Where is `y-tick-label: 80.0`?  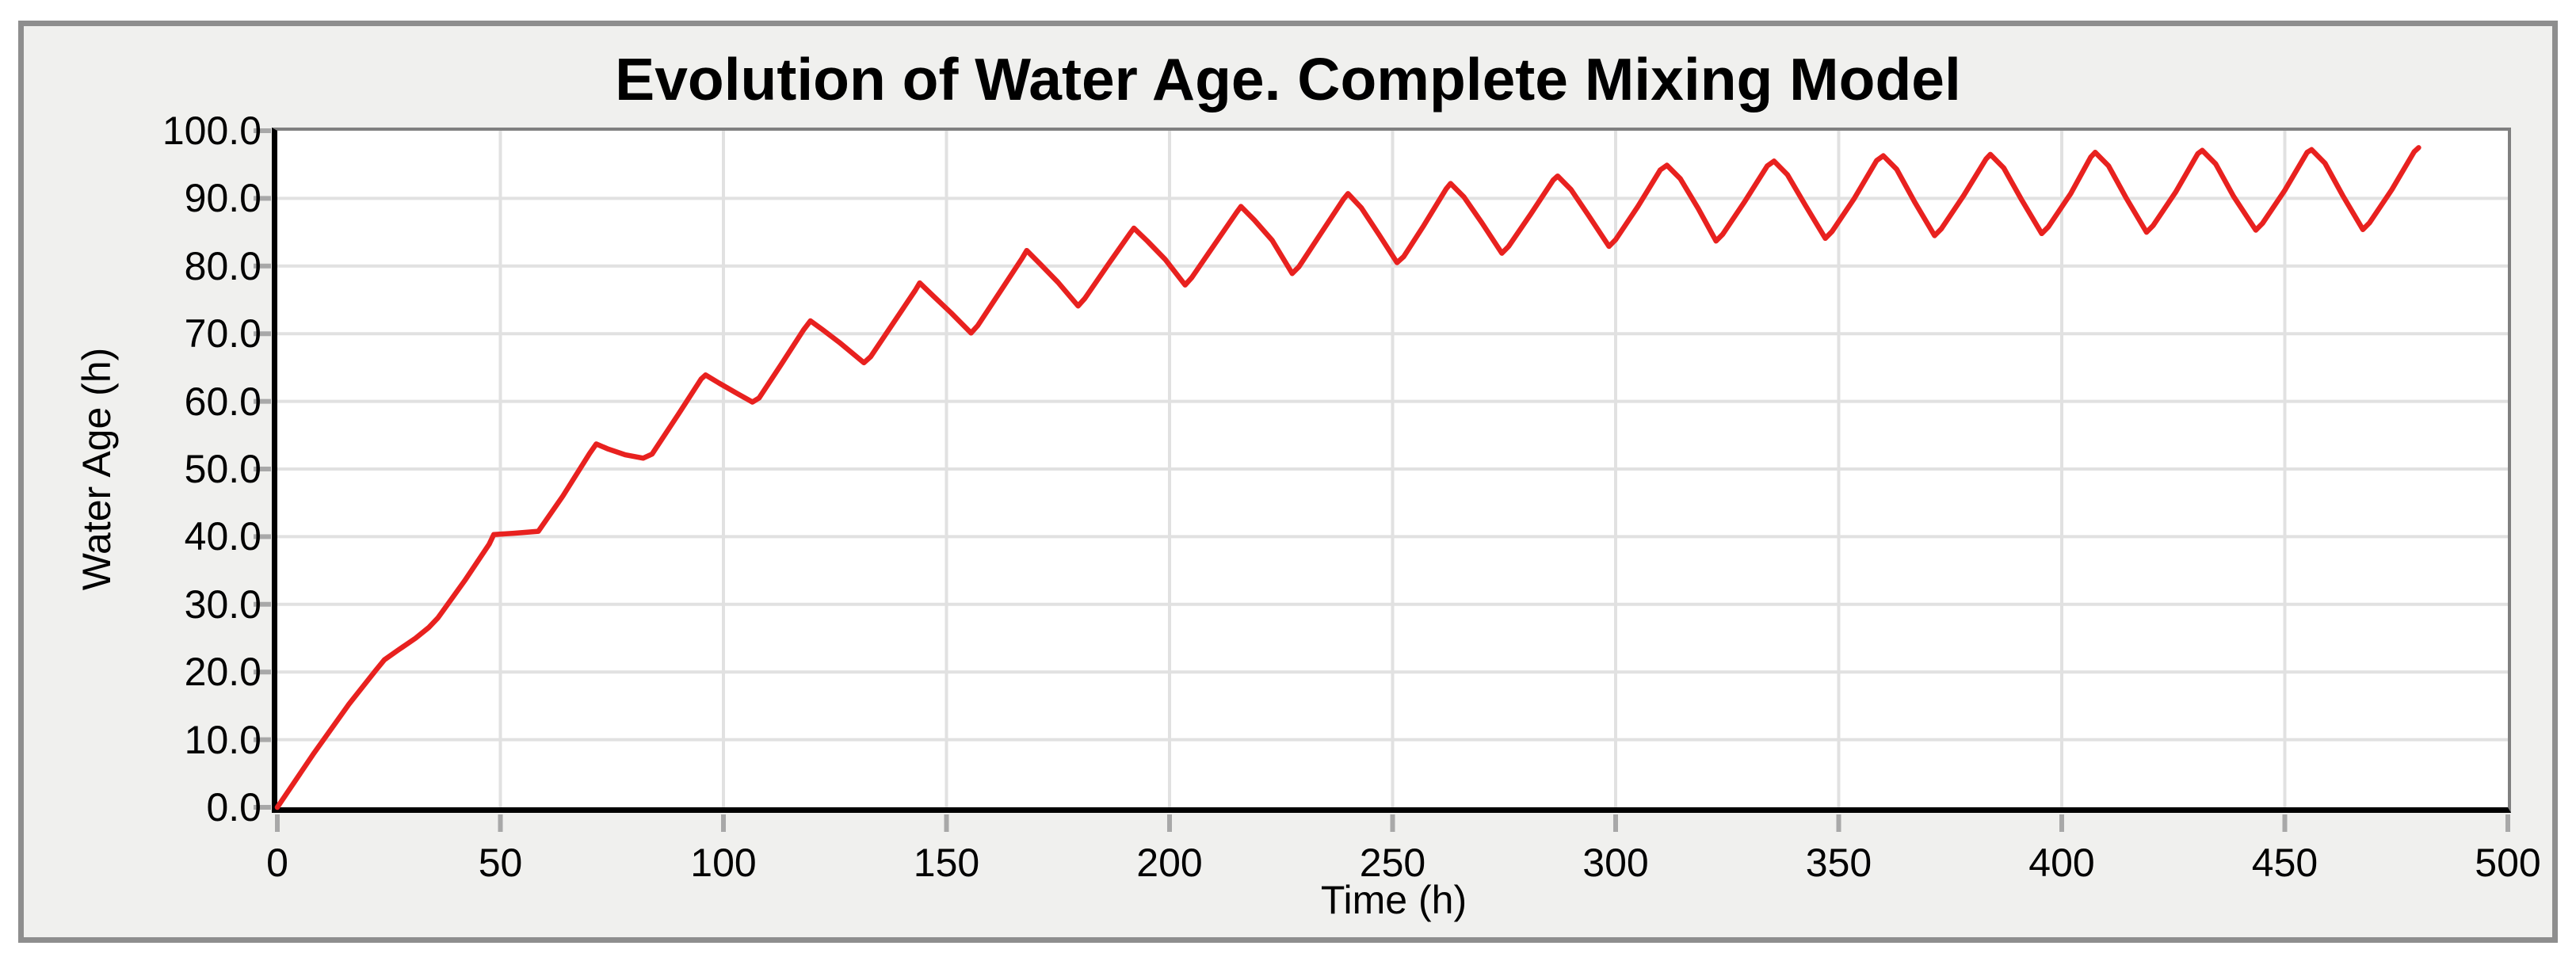
y-tick-label: 80.0 is located at coordinates (222, 265).